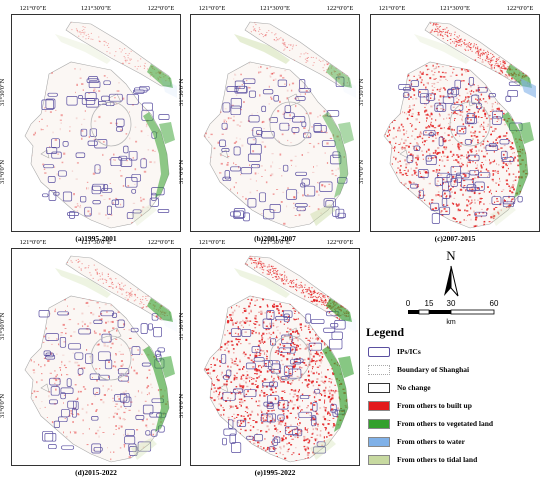 This screenshot has width=550, height=479. I want to click on scale-bar: 0 15 30 60 km, so click(455, 314).